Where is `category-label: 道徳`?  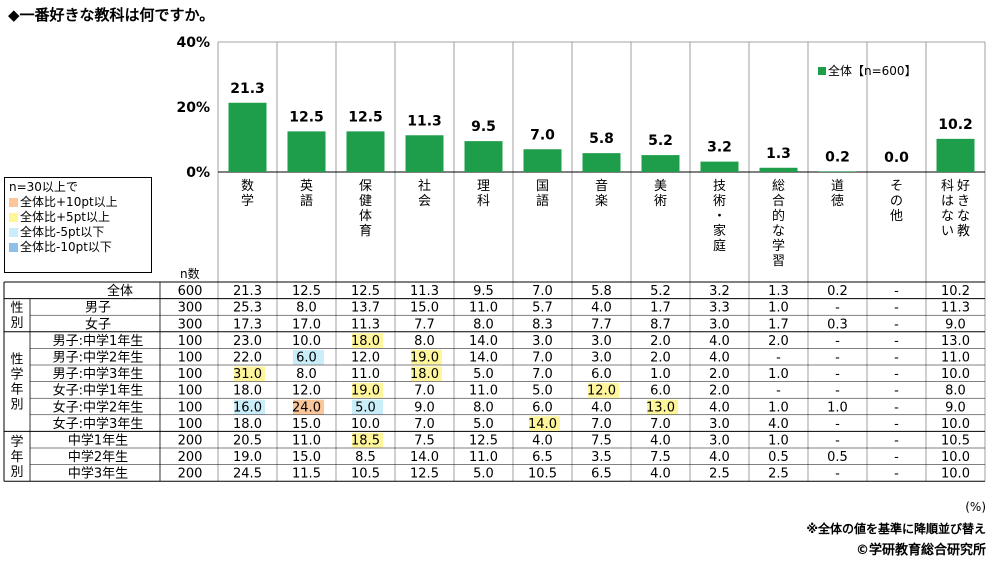 category-label: 道徳 is located at coordinates (837, 194).